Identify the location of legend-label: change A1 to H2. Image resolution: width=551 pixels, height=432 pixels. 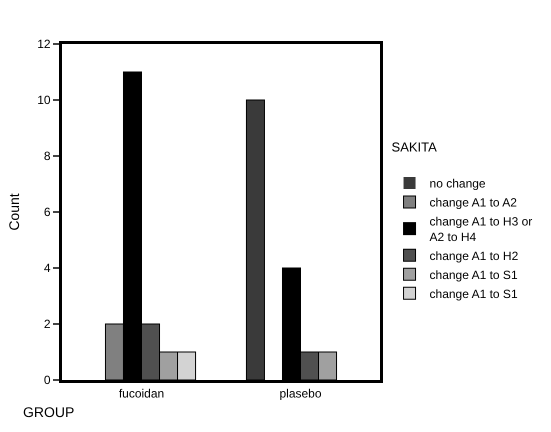
(474, 255).